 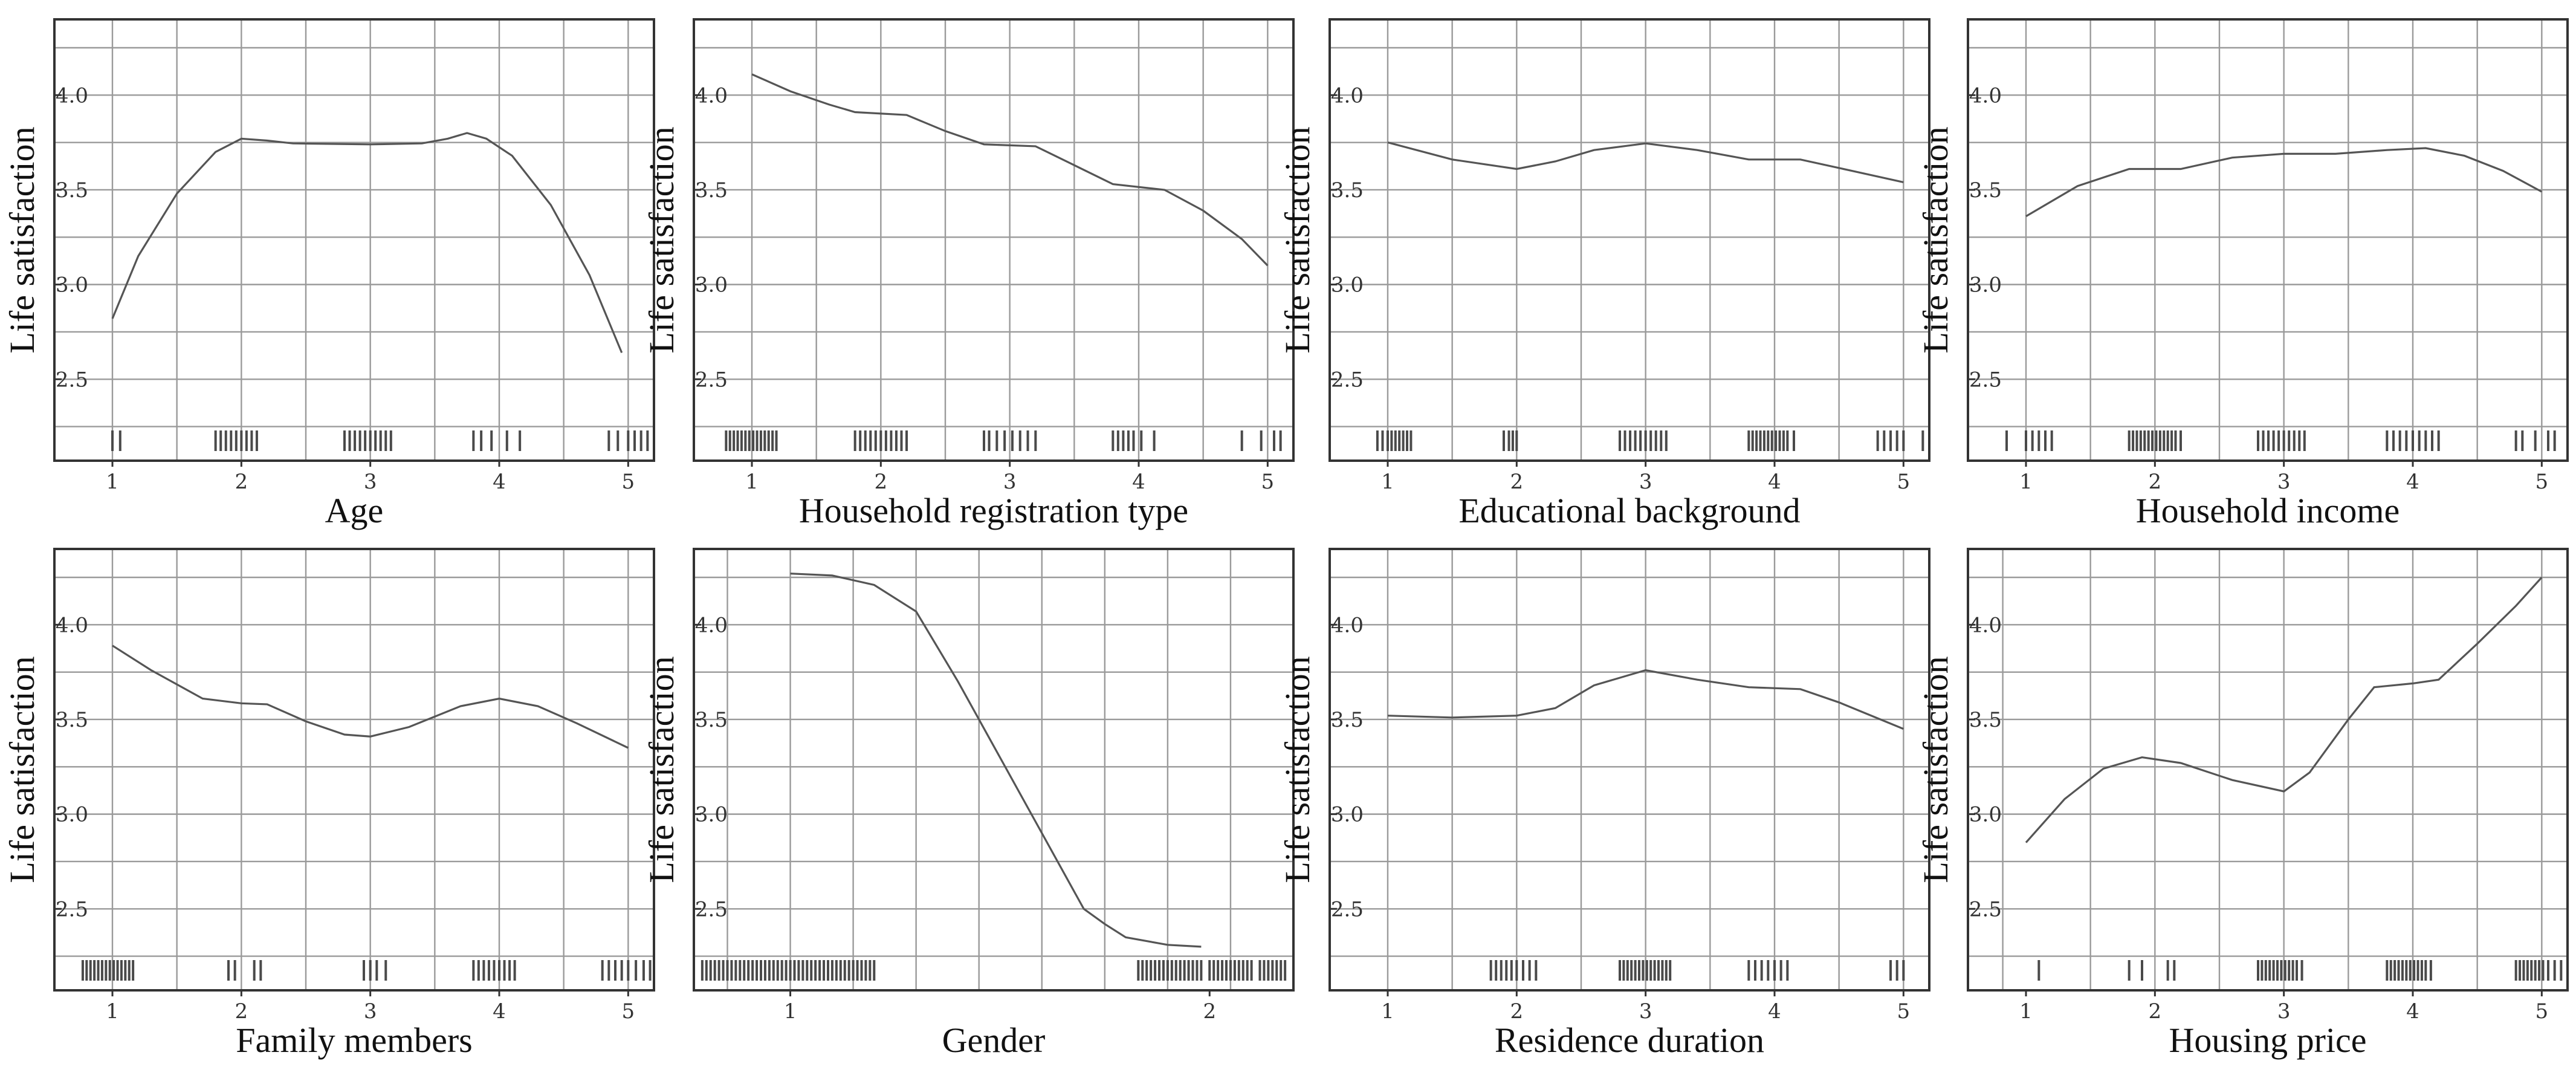 I want to click on subplot-1: 2.5 3.0 3.5 4.0 1 2 3 4 5 Age Life satisfaction, so click(x=328, y=274).